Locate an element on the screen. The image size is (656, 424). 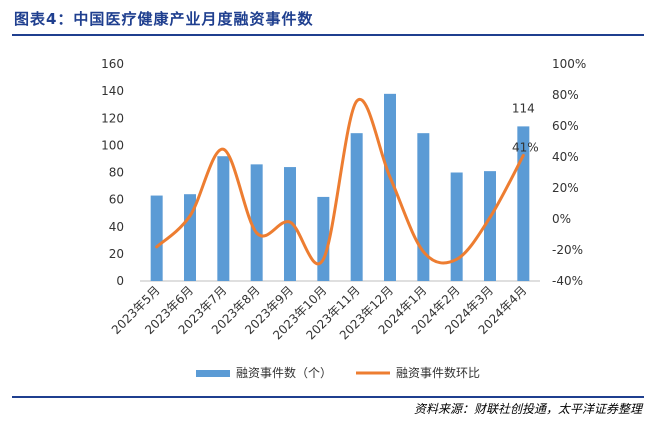
y-right-tick-label: 40% is located at coordinates (565, 157).